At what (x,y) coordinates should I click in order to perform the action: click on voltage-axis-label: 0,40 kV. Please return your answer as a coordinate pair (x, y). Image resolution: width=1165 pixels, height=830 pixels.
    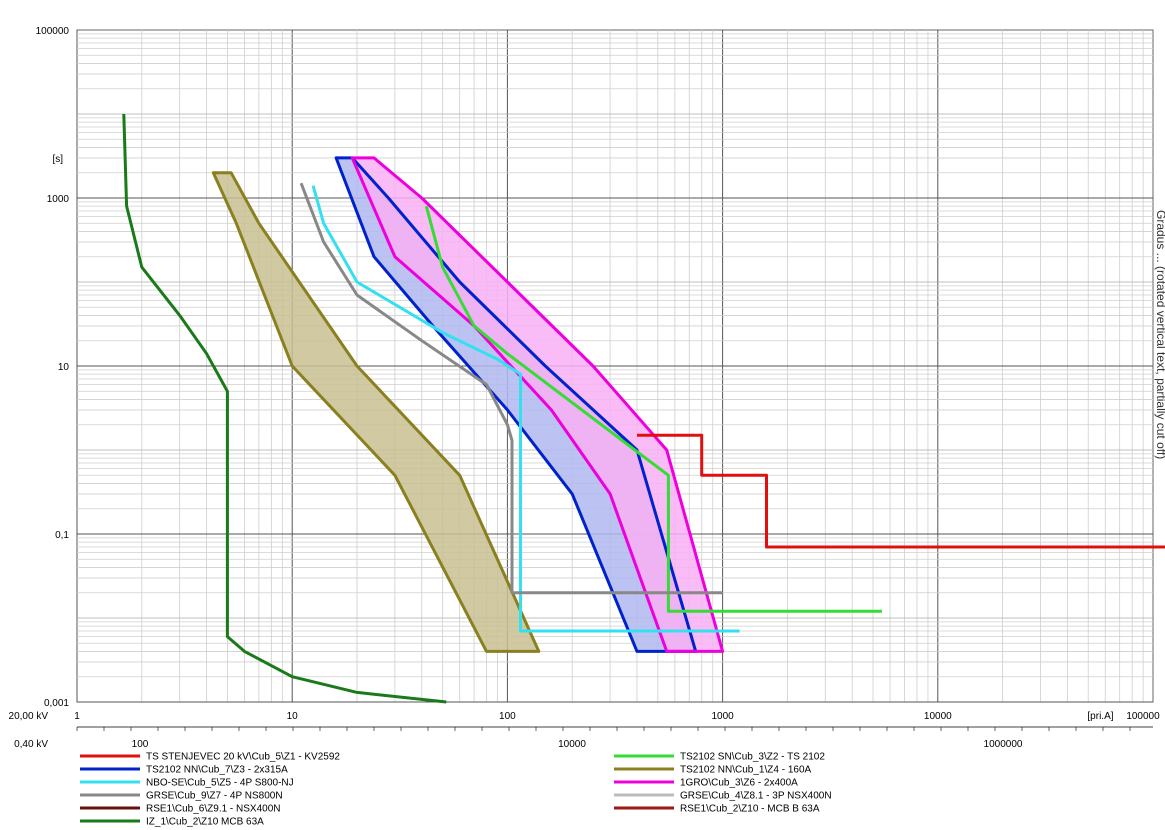
    Looking at the image, I should click on (31, 744).